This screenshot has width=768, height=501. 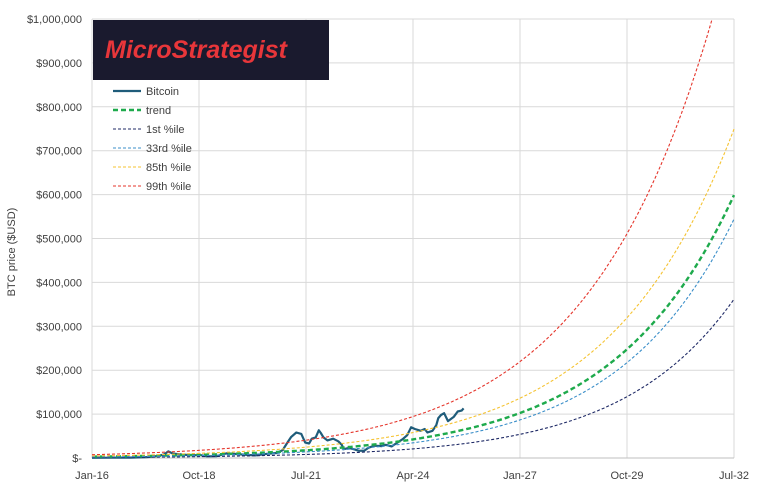 What do you see at coordinates (92, 476) in the screenshot?
I see `x-tick-label: Jan-16` at bounding box center [92, 476].